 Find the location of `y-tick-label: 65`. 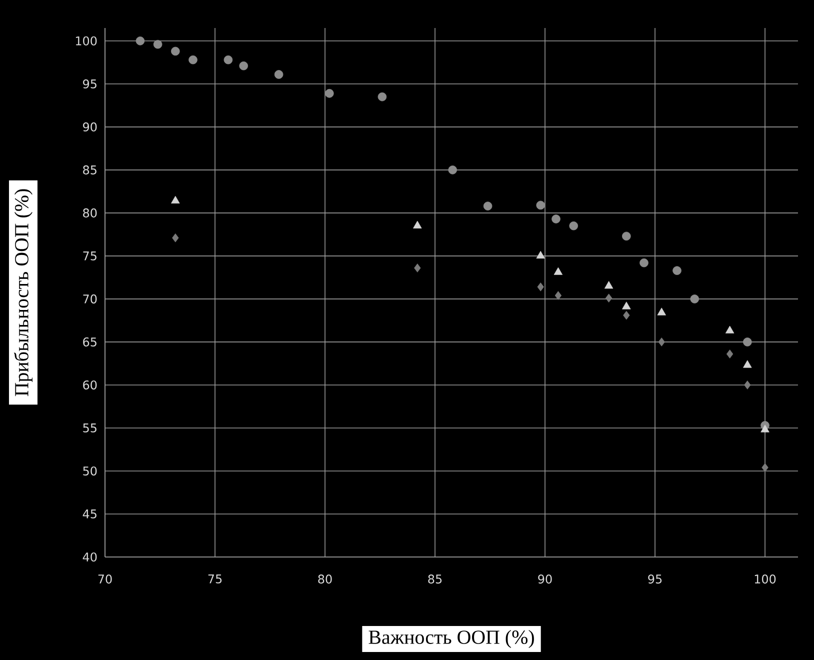

y-tick-label: 65 is located at coordinates (89, 341).